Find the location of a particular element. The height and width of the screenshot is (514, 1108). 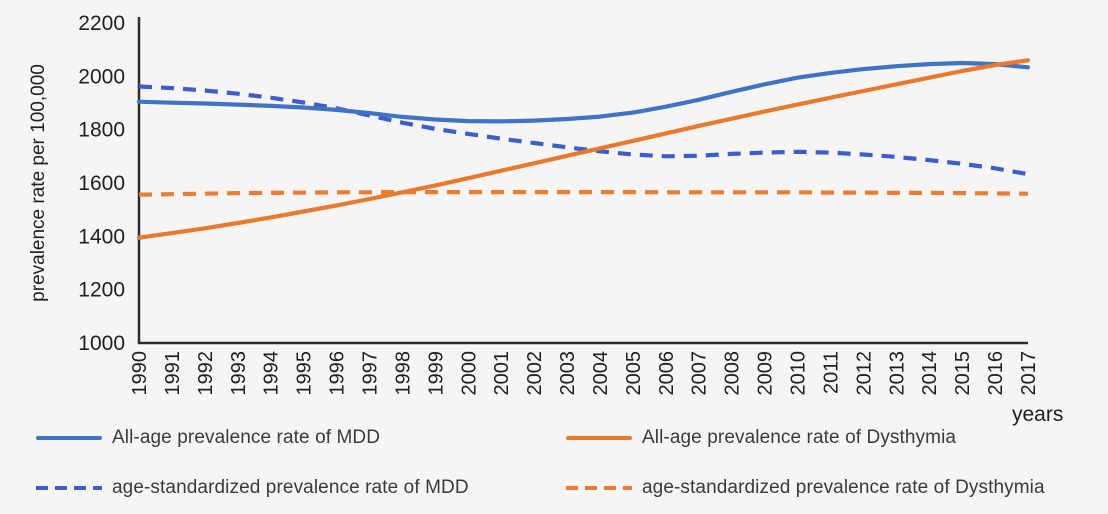

x-axis-tick-label: 2016 is located at coordinates (996, 373).